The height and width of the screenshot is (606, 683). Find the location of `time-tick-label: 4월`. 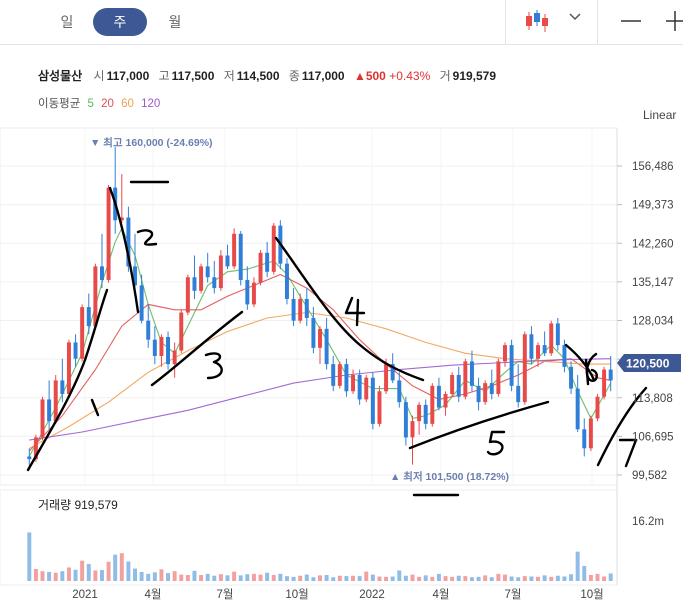

time-tick-label: 4월 is located at coordinates (153, 594).